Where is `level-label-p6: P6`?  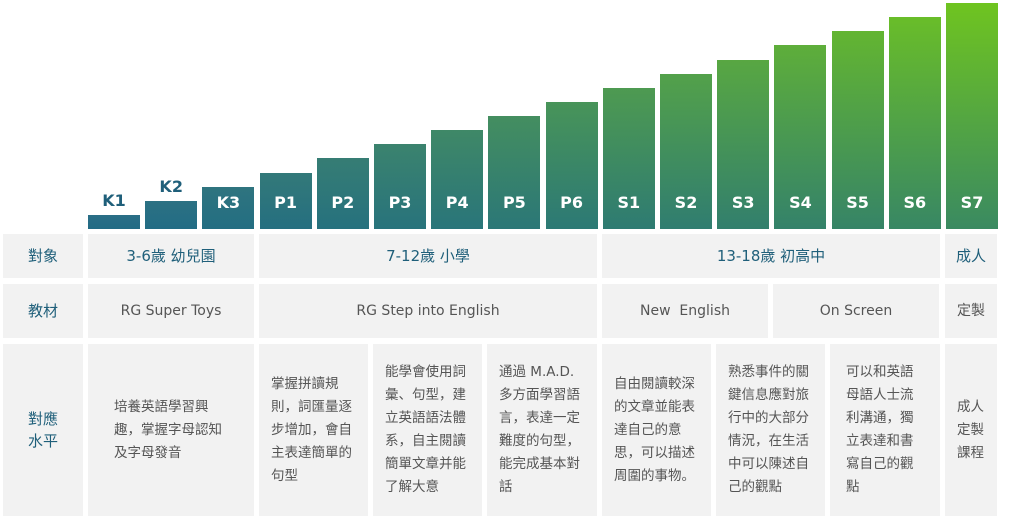 level-label-p6: P6 is located at coordinates (572, 202).